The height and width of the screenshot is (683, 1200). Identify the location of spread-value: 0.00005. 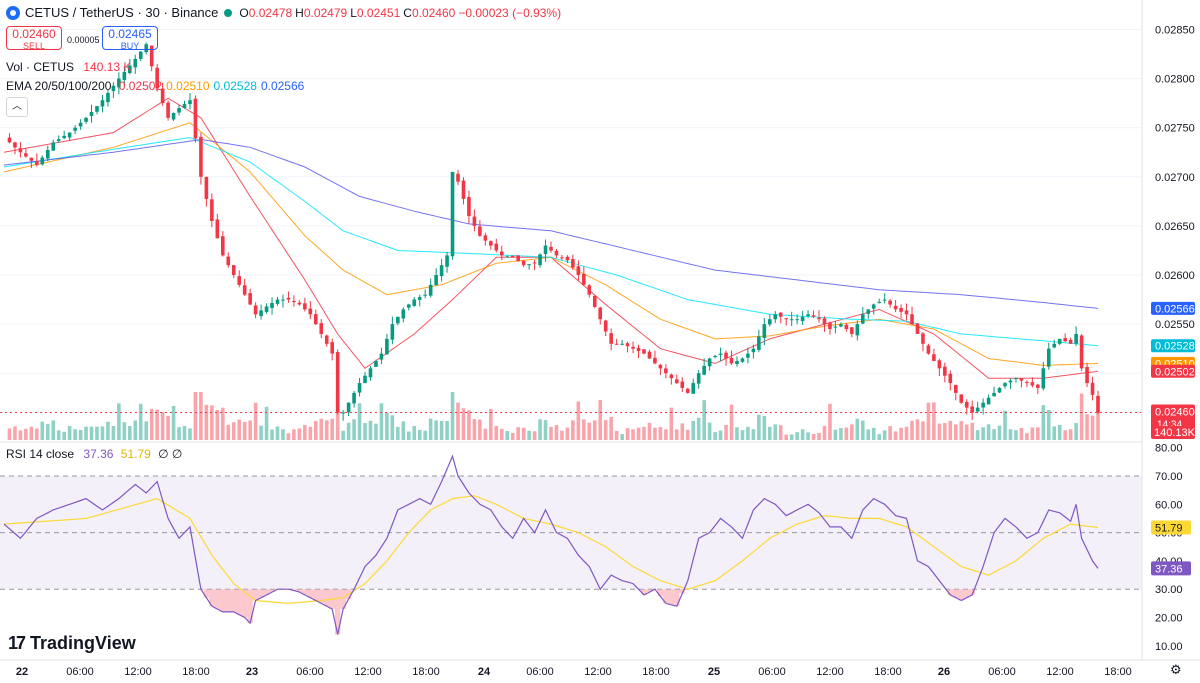
(83, 40).